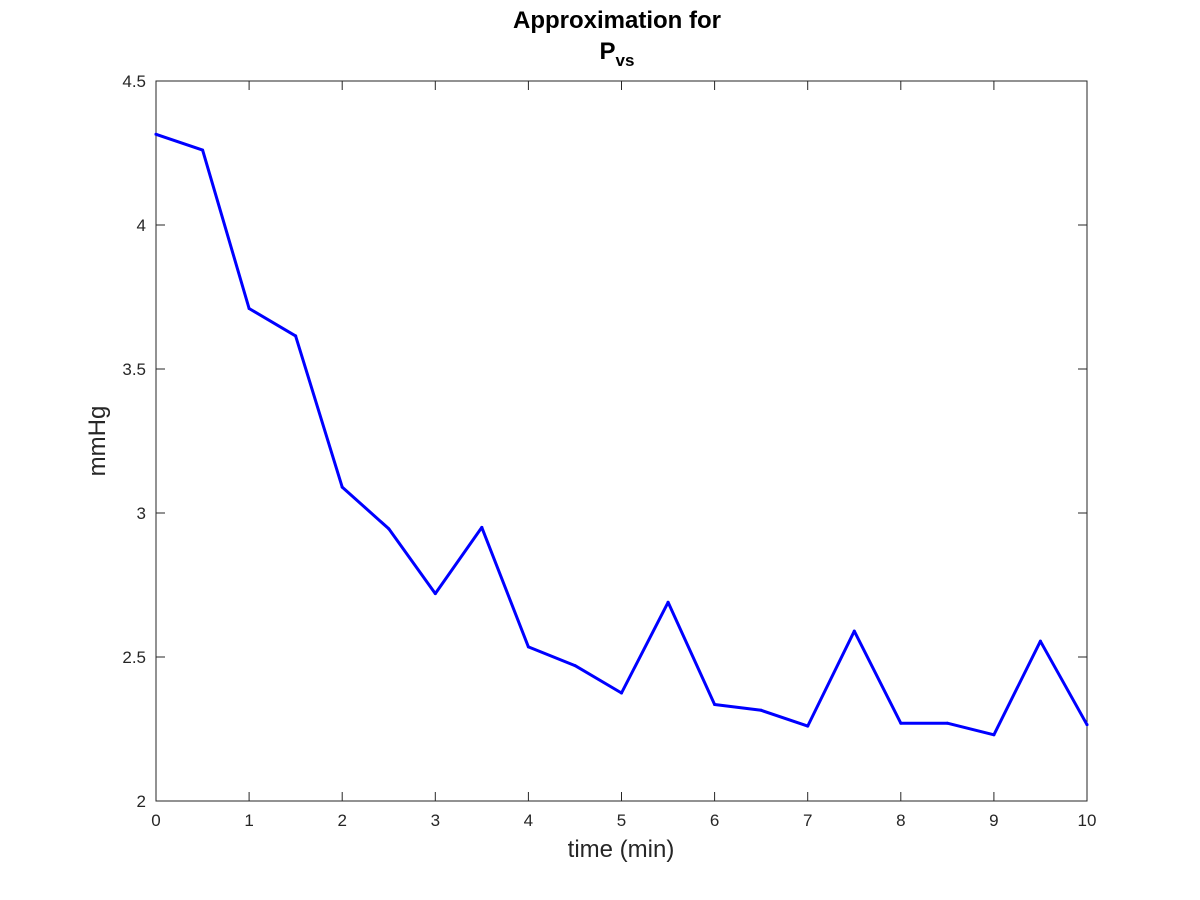  Describe the element at coordinates (155, 820) in the screenshot. I see `x-tick-label: 0` at that location.